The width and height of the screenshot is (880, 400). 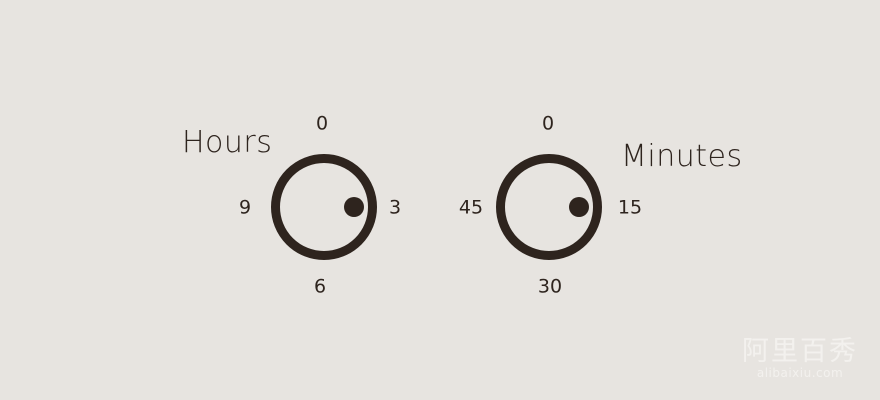 What do you see at coordinates (395, 207) in the screenshot?
I see `hours-tick-right: 3` at bounding box center [395, 207].